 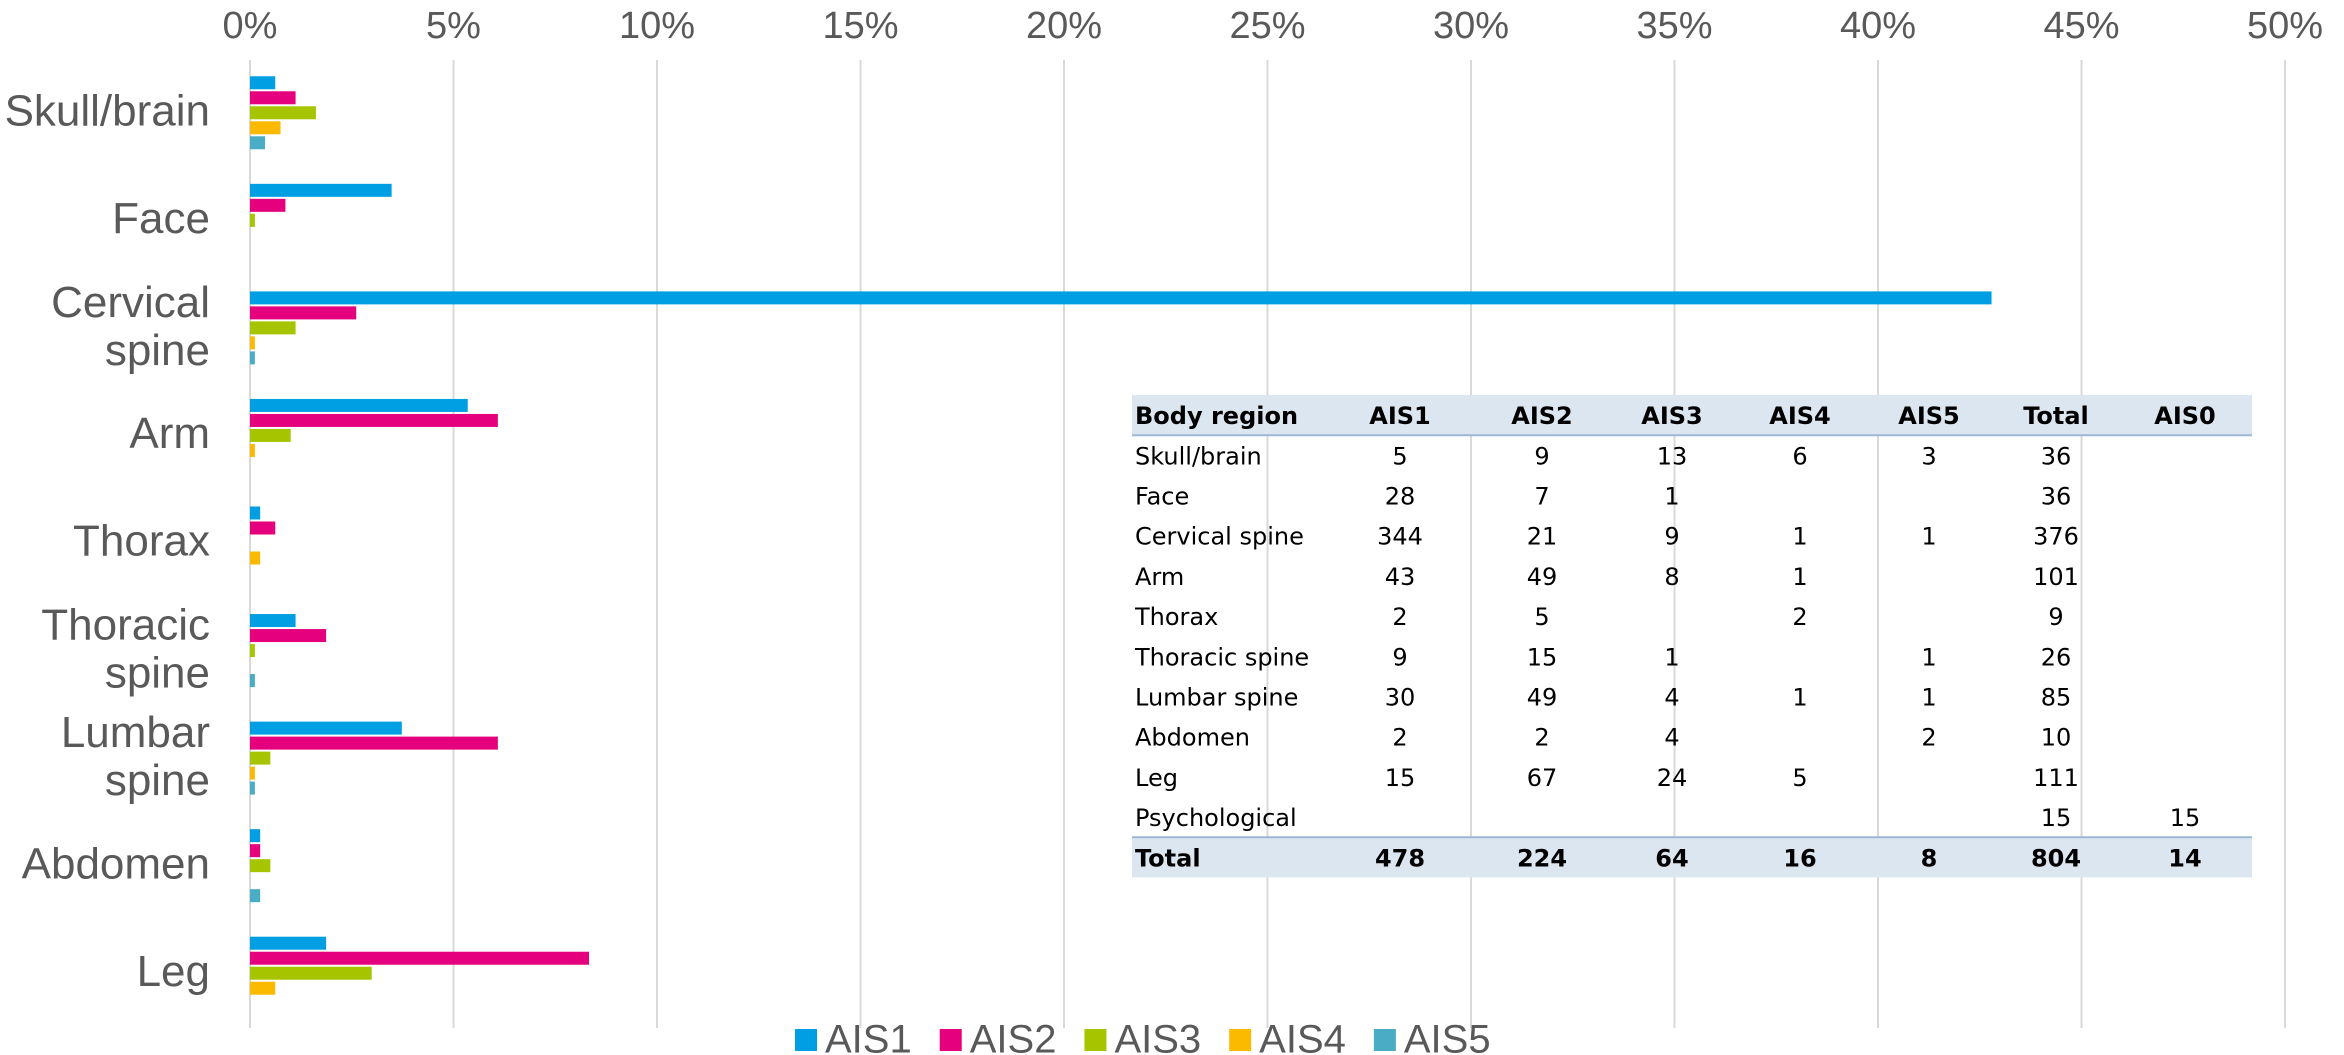 I want to click on category-label: Lumbar spine, so click(x=135, y=756).